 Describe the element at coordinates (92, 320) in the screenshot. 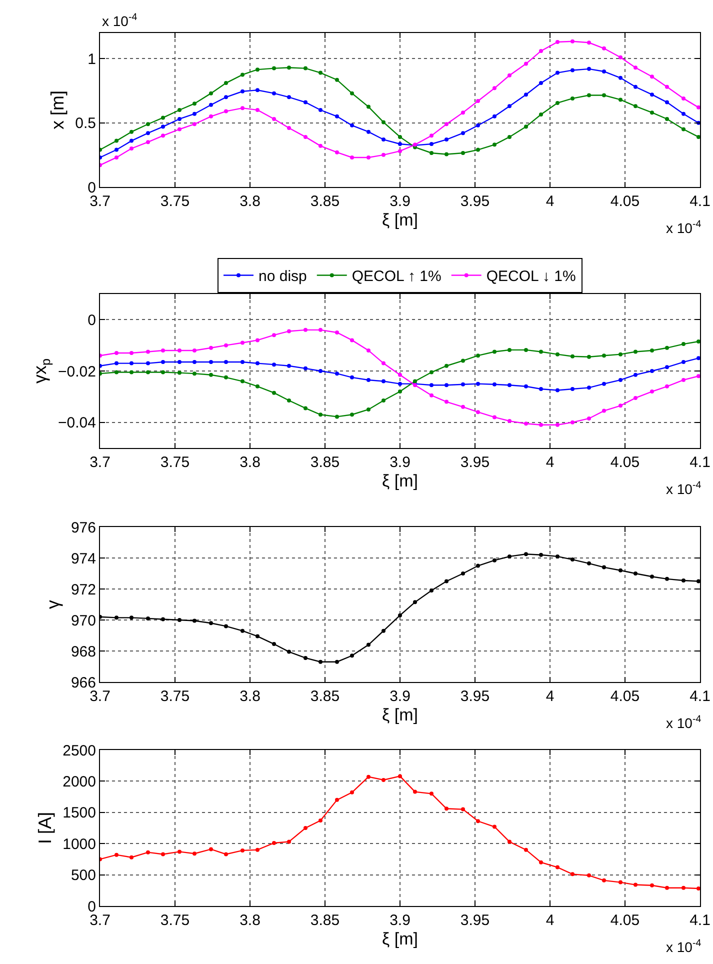

I see `y-tick-label: 0` at that location.